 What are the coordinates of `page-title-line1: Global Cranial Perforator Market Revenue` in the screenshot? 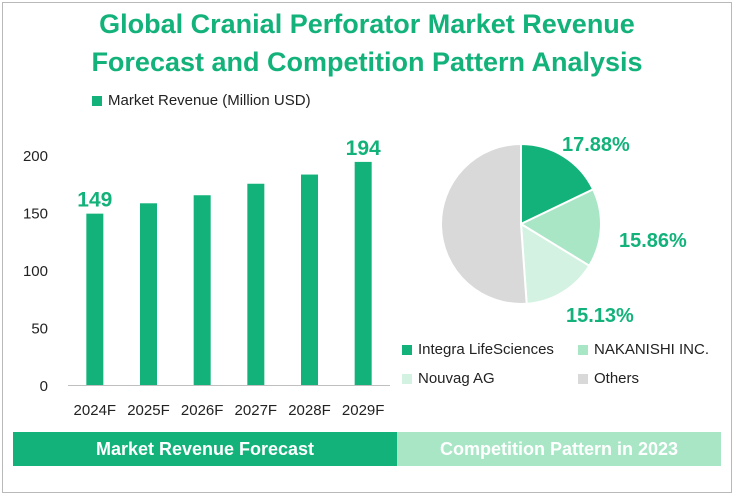 It's located at (367, 24).